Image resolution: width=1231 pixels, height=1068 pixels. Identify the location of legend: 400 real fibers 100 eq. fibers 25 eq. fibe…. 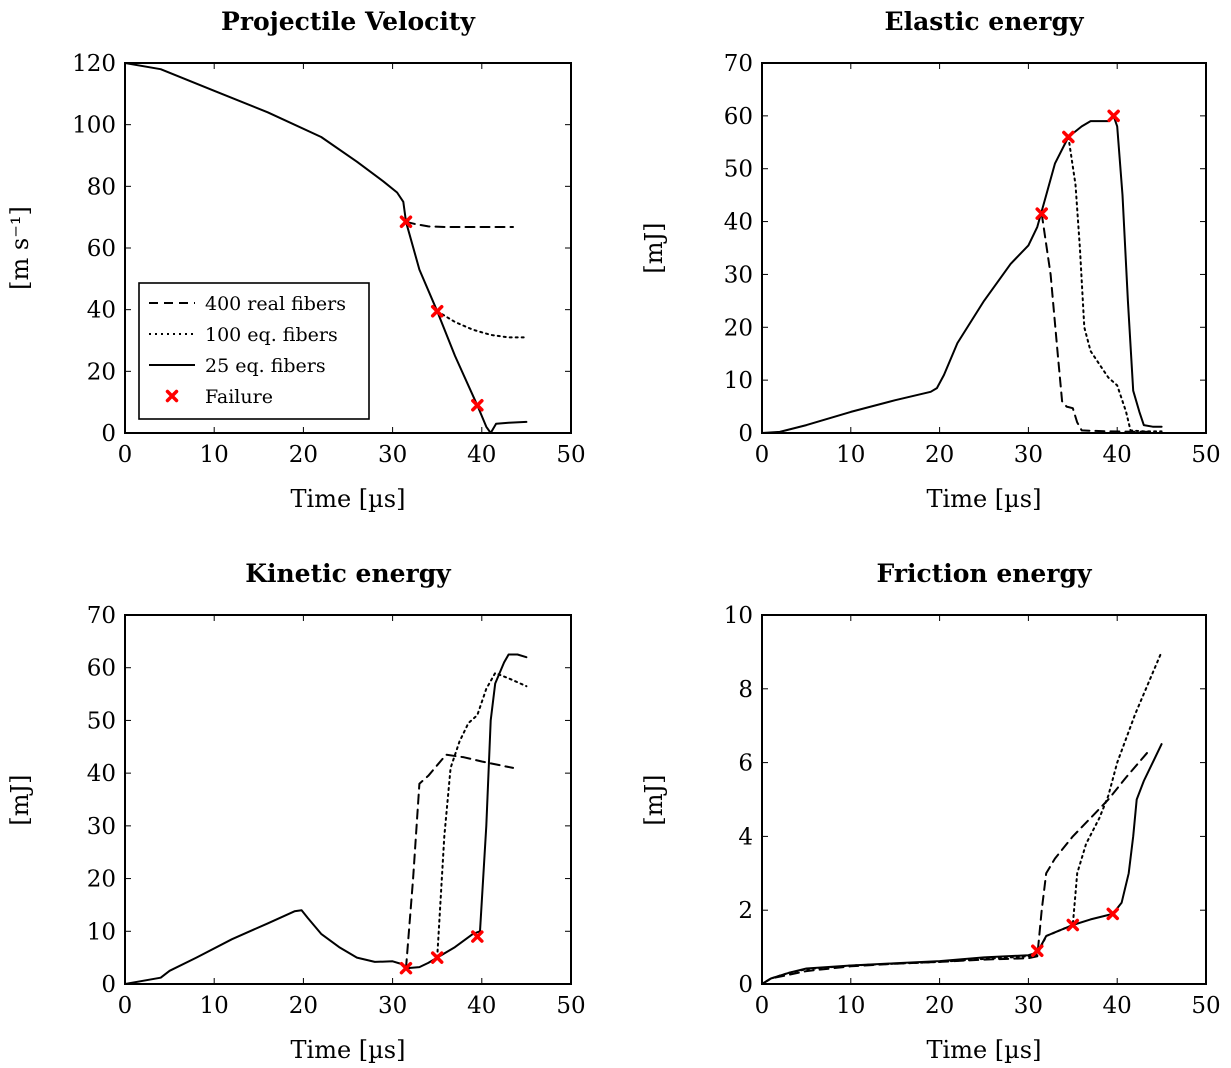
(254, 351).